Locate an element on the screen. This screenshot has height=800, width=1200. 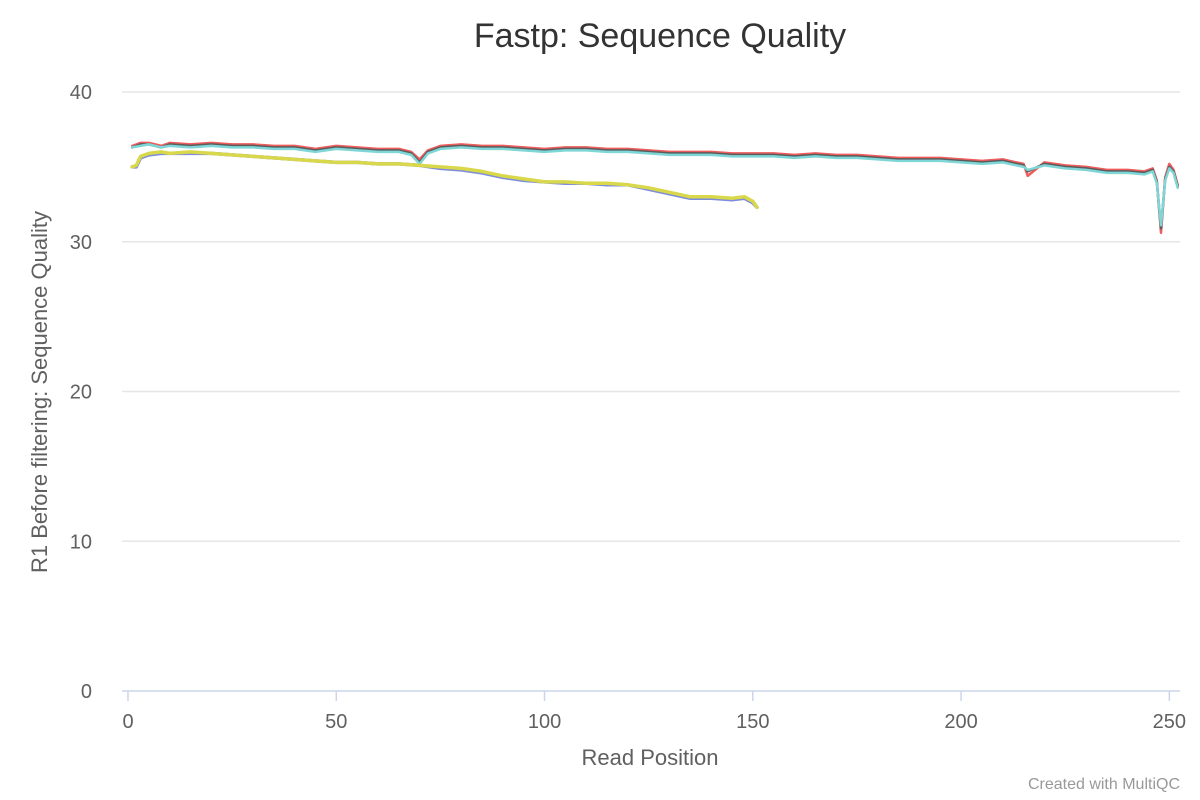
y-axis-label: R1 Before filtering: Sequence Quality is located at coordinates (39, 392).